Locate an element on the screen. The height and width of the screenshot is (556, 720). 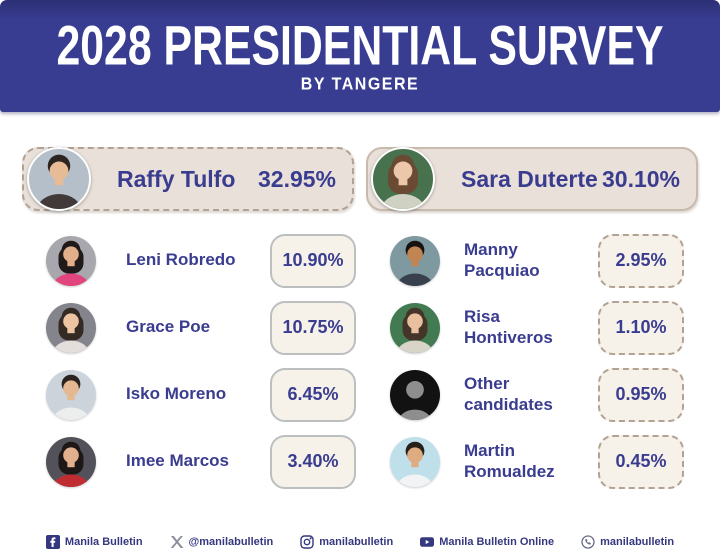
social-link-viber: manilabulletin is located at coordinates (627, 542).